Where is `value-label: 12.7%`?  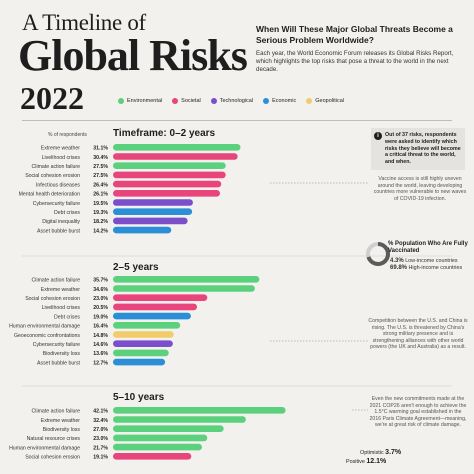 value-label: 12.7% is located at coordinates (100, 363).